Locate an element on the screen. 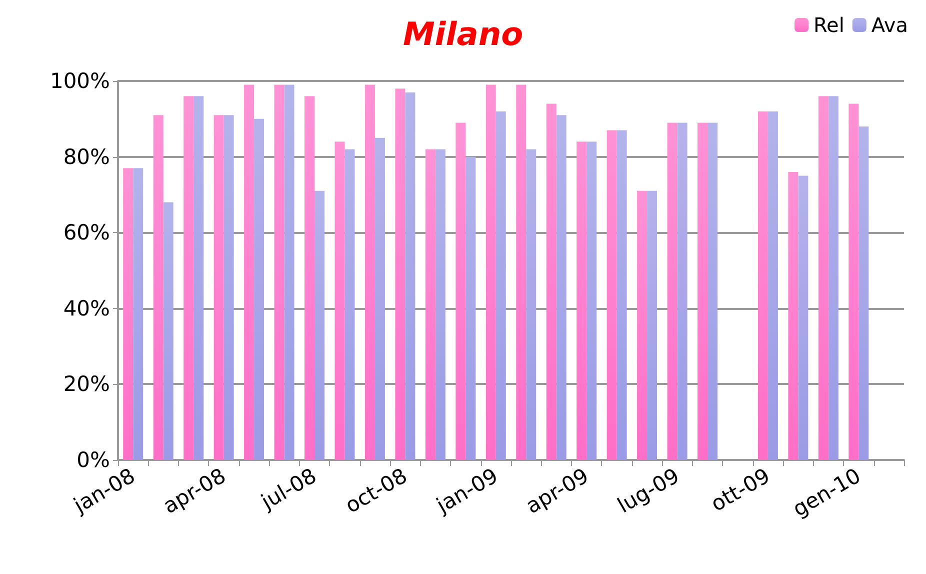 The image size is (926, 574). legend-label: Ava is located at coordinates (889, 25).